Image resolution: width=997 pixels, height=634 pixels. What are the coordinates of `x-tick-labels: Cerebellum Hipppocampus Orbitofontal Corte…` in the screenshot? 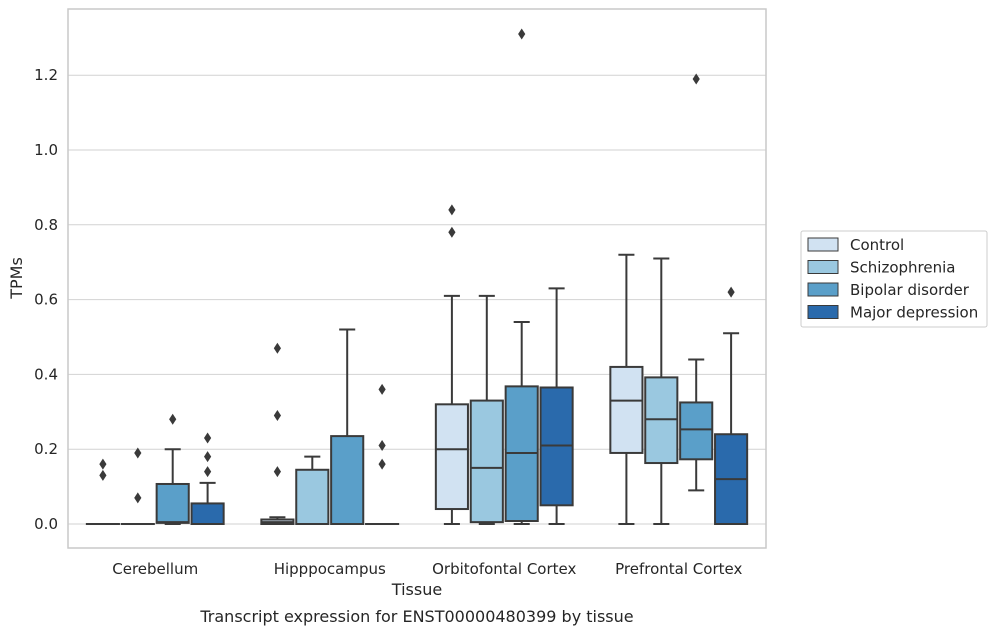 It's located at (427, 569).